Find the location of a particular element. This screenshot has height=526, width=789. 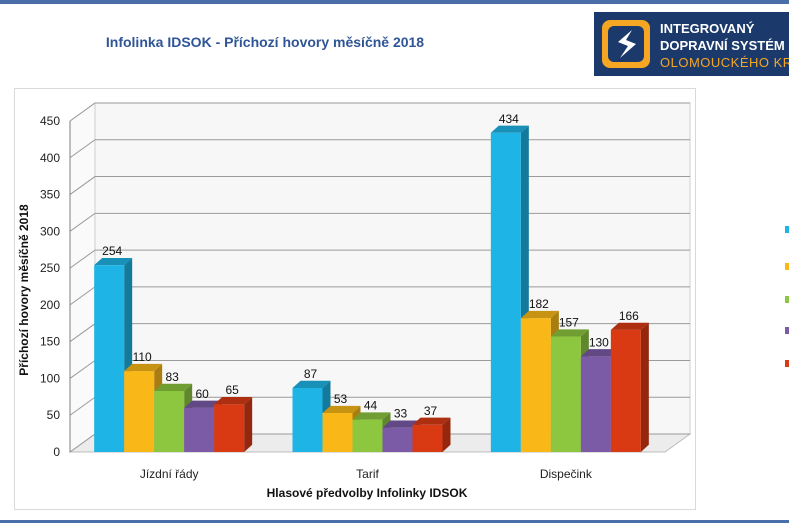

y-tick-label: 0 is located at coordinates (56, 452).